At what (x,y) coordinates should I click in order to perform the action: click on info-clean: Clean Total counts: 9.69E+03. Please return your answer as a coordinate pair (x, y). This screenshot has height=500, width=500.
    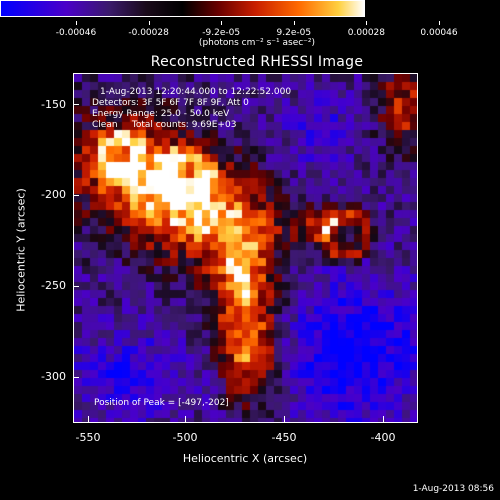
    Looking at the image, I should click on (164, 125).